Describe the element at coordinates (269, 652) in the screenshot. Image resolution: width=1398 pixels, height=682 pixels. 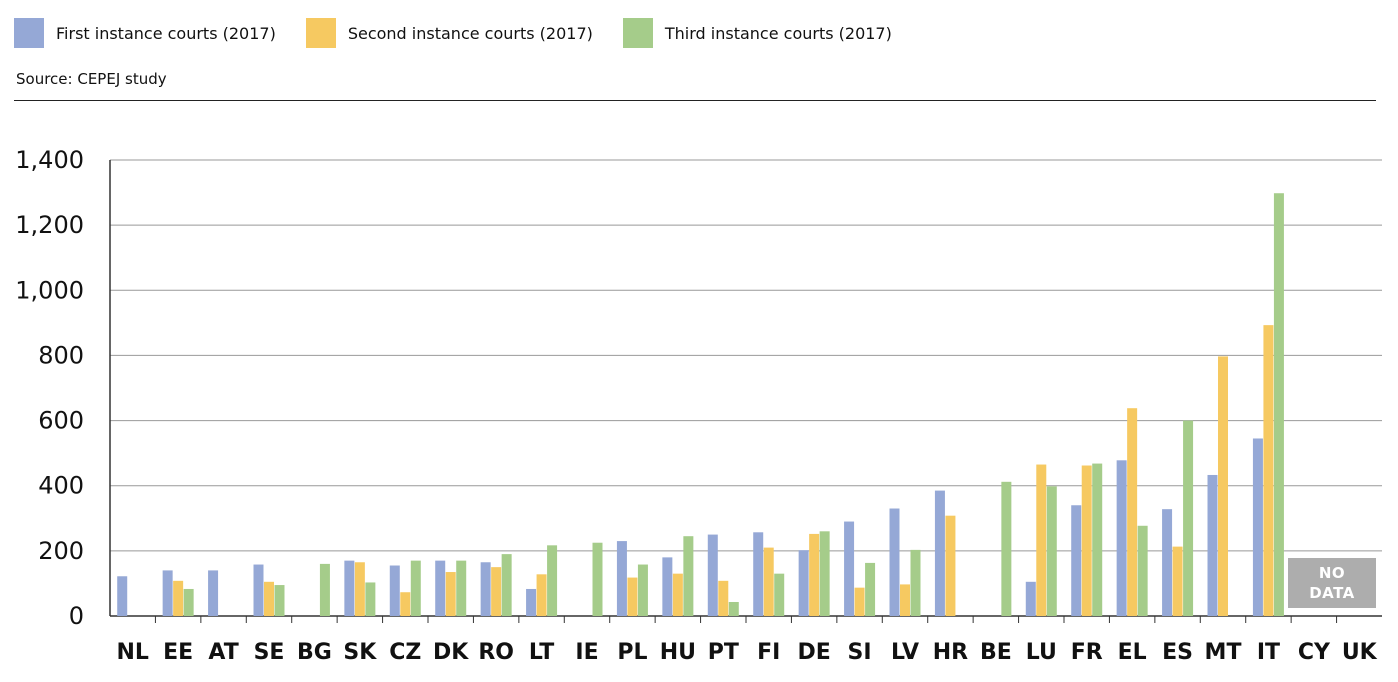
I see `x-tick-label: SE` at that location.